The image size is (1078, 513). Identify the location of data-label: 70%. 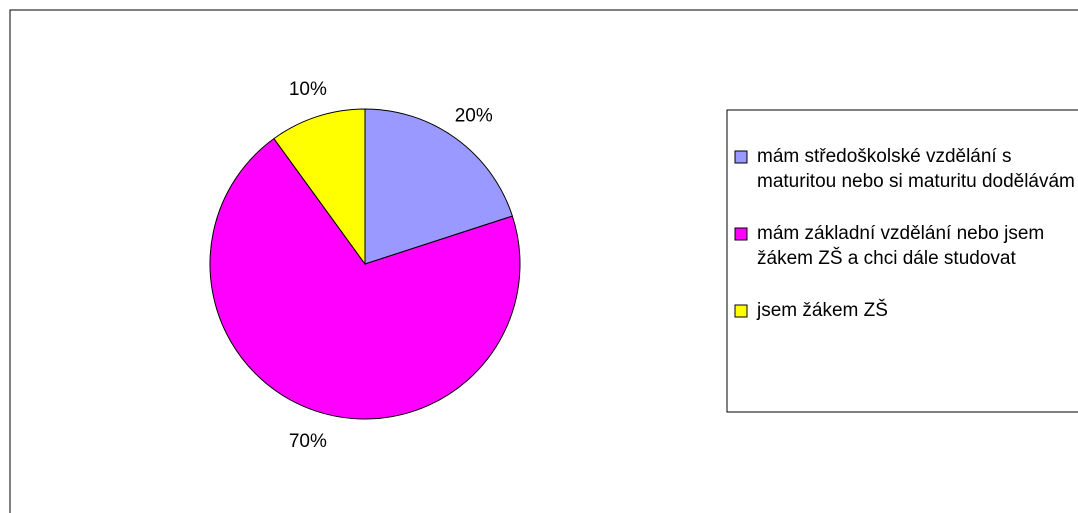
(308, 441).